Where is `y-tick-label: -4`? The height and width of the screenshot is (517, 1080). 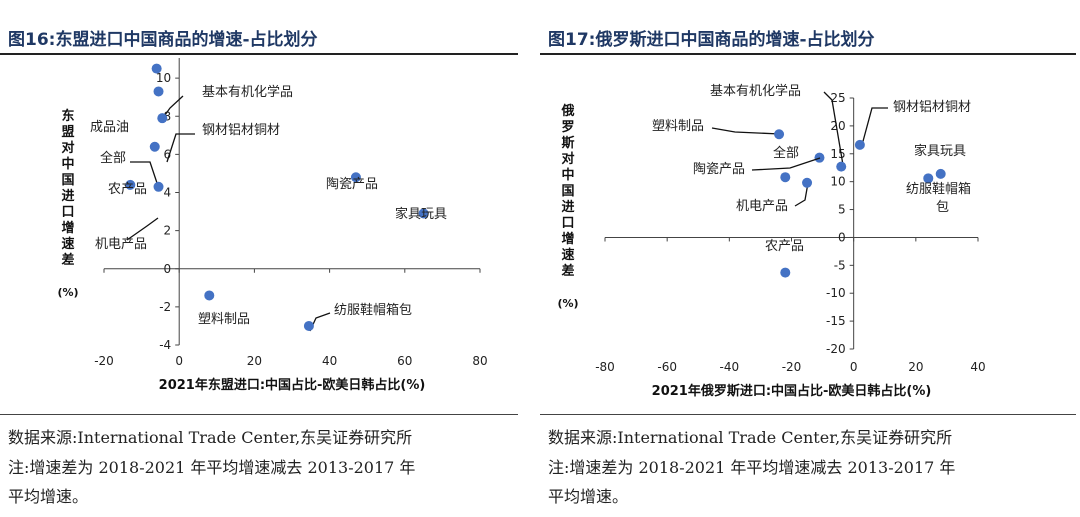 y-tick-label: -4 is located at coordinates (165, 345).